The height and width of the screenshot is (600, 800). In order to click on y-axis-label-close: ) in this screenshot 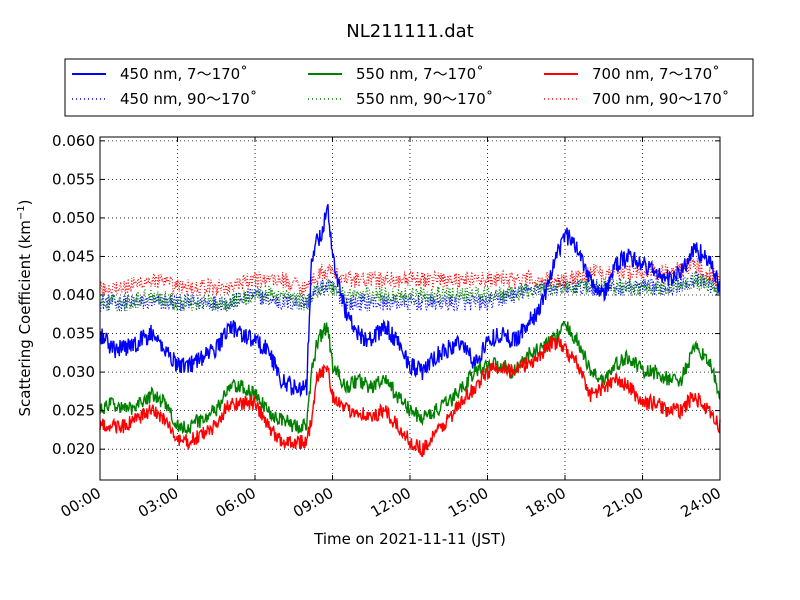, I will do `click(25, 202)`.